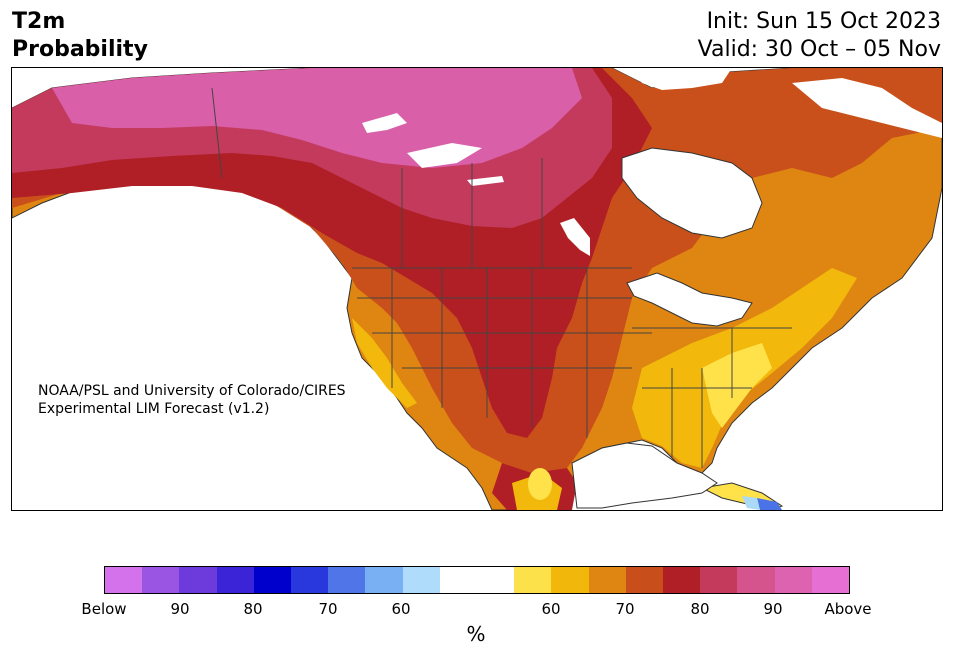  Describe the element at coordinates (575, 237) in the screenshot. I see `lake-winnipeg` at that location.